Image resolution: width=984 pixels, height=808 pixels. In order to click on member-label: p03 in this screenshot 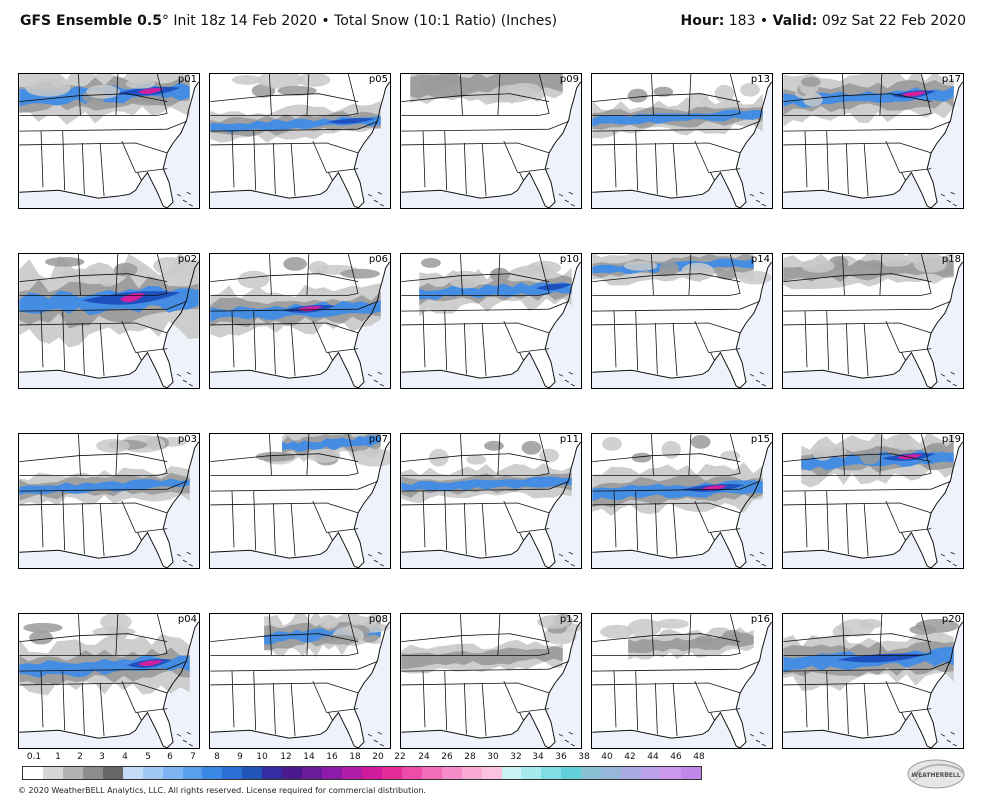, I will do `click(187, 439)`.